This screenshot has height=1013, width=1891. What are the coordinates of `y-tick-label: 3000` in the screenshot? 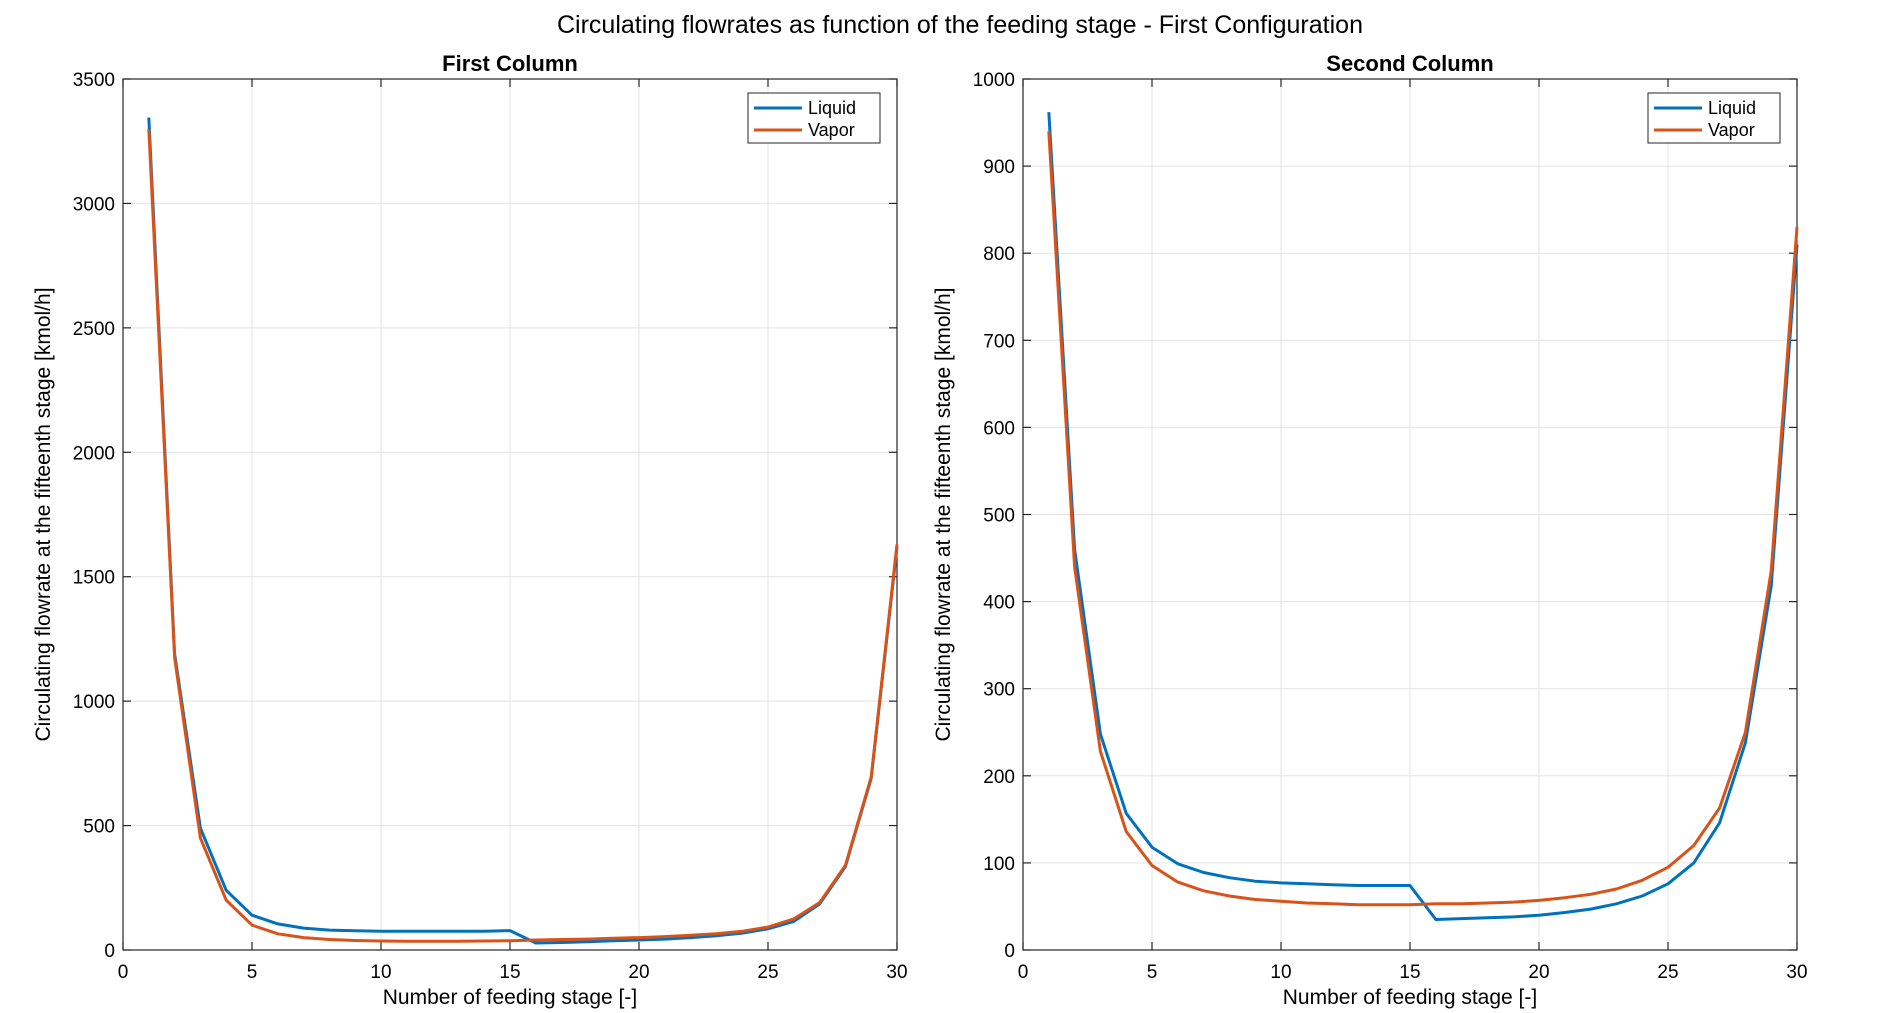 It's located at (94, 204).